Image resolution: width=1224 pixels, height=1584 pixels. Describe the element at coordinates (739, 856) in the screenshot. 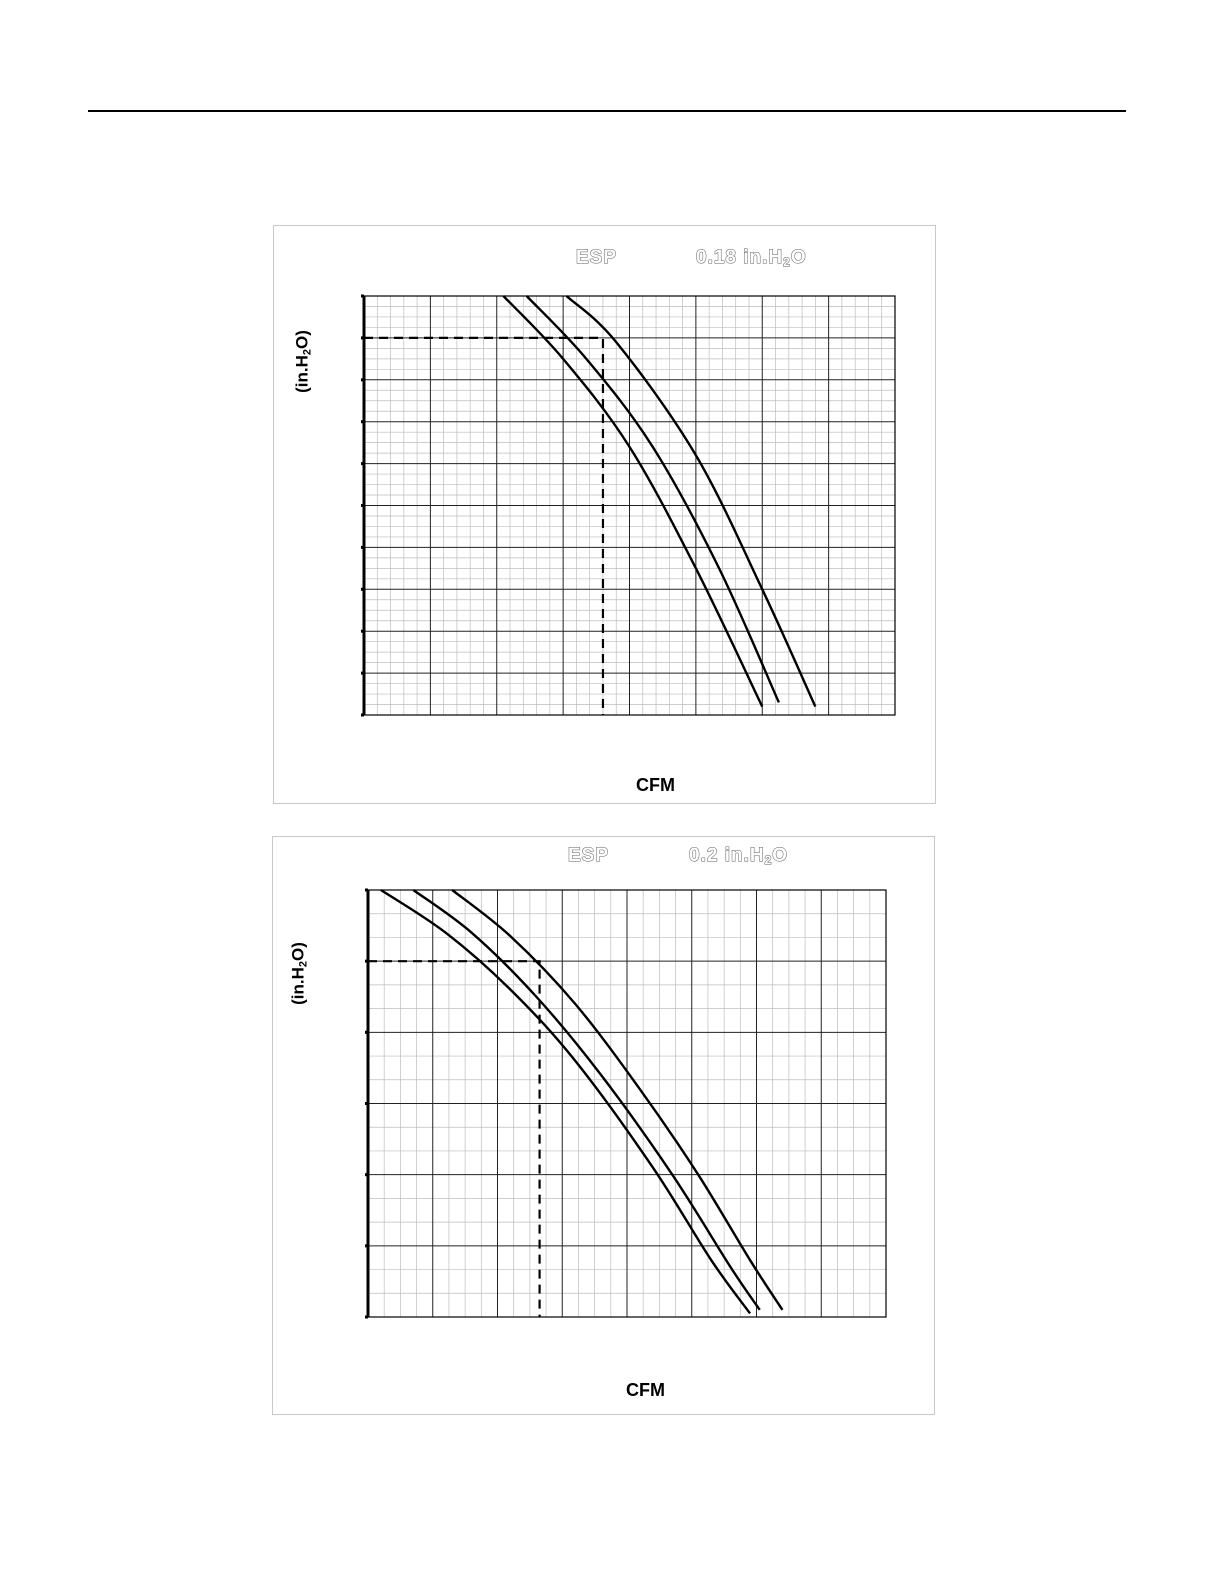

I see `esp-value: 0.2 in.H2O` at that location.